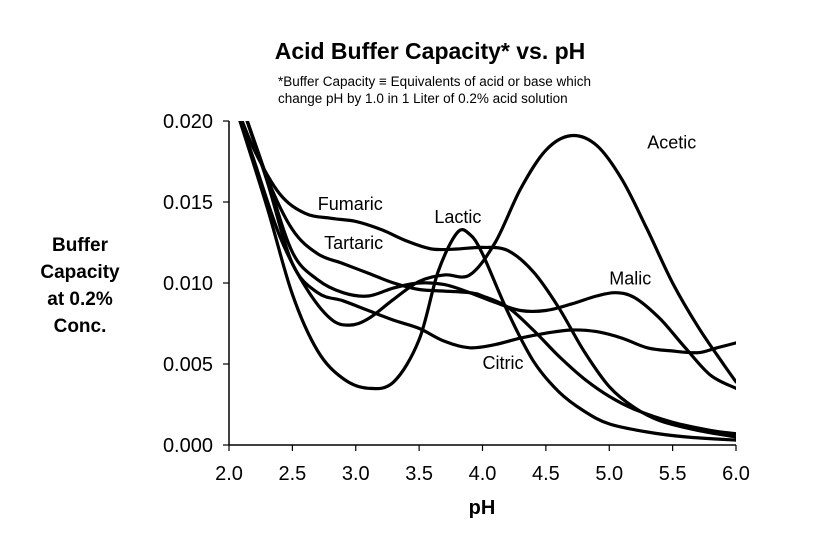 The image size is (832, 549). Describe the element at coordinates (673, 474) in the screenshot. I see `x-tick-label: 5.5` at that location.